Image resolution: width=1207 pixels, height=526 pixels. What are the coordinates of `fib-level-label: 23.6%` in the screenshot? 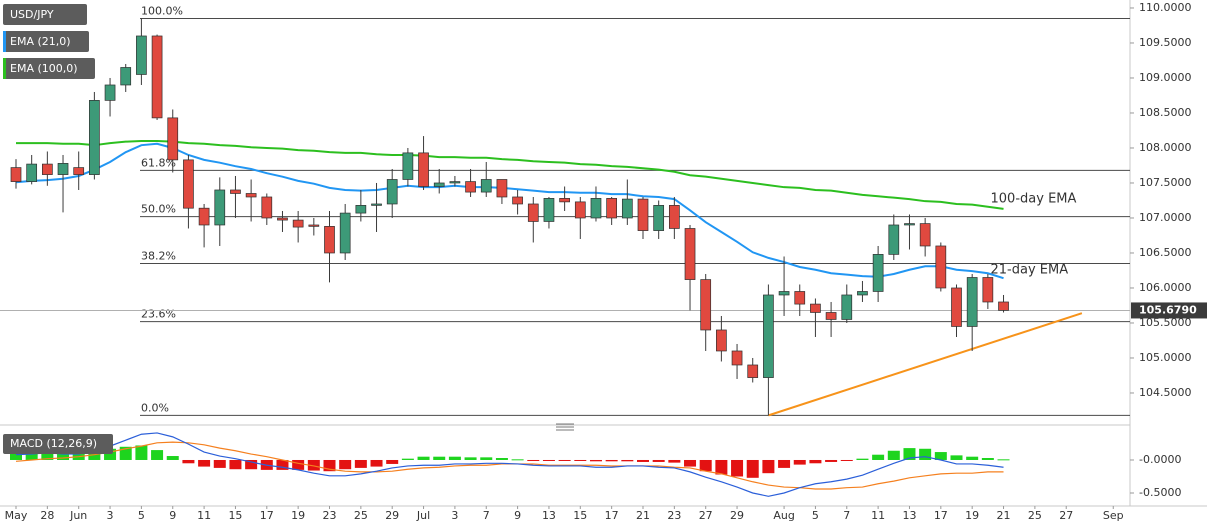 It's located at (158, 314).